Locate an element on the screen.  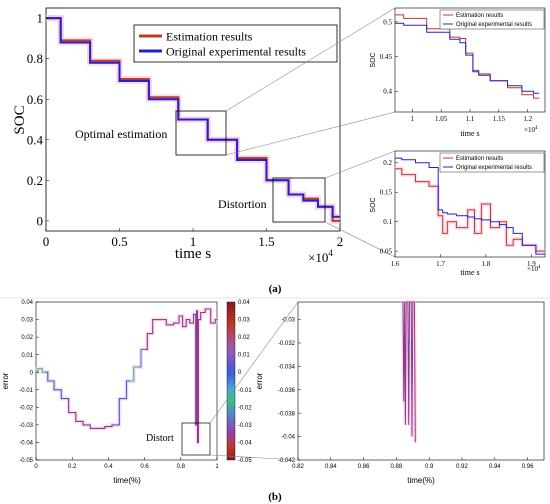
x-tick-label: 0.82 is located at coordinates (298, 467).